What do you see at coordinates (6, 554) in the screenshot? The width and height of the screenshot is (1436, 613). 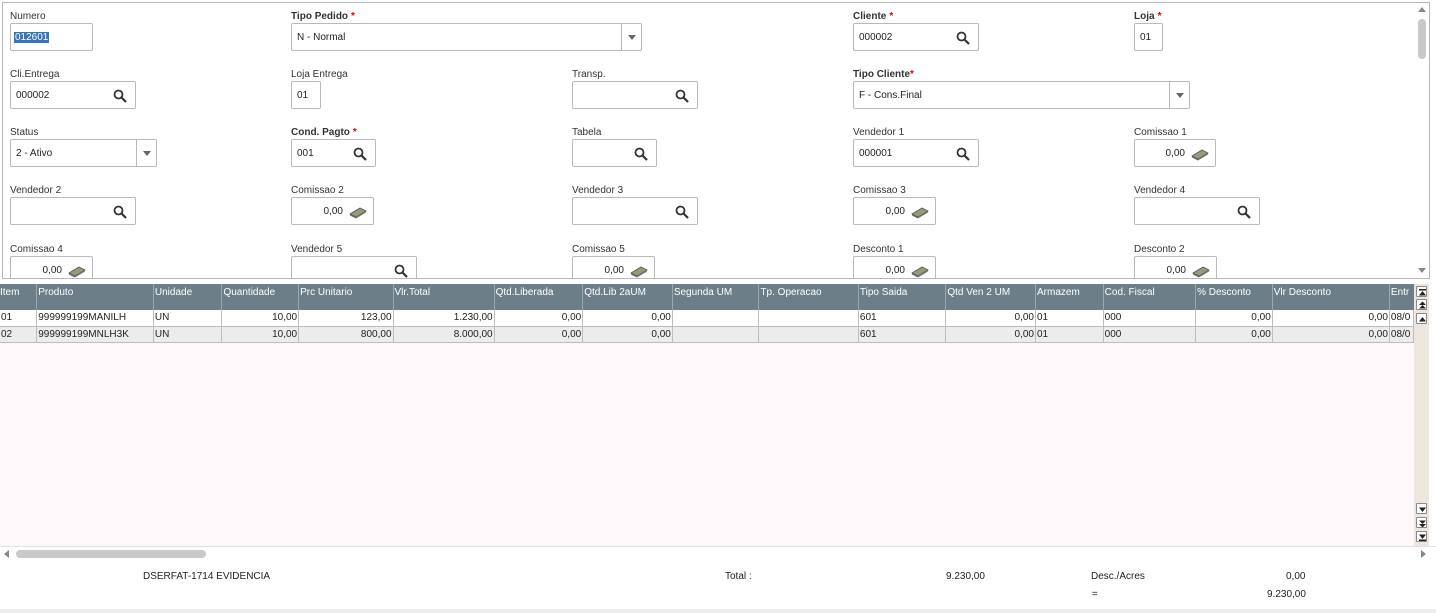 I see `scroll-left-icon` at bounding box center [6, 554].